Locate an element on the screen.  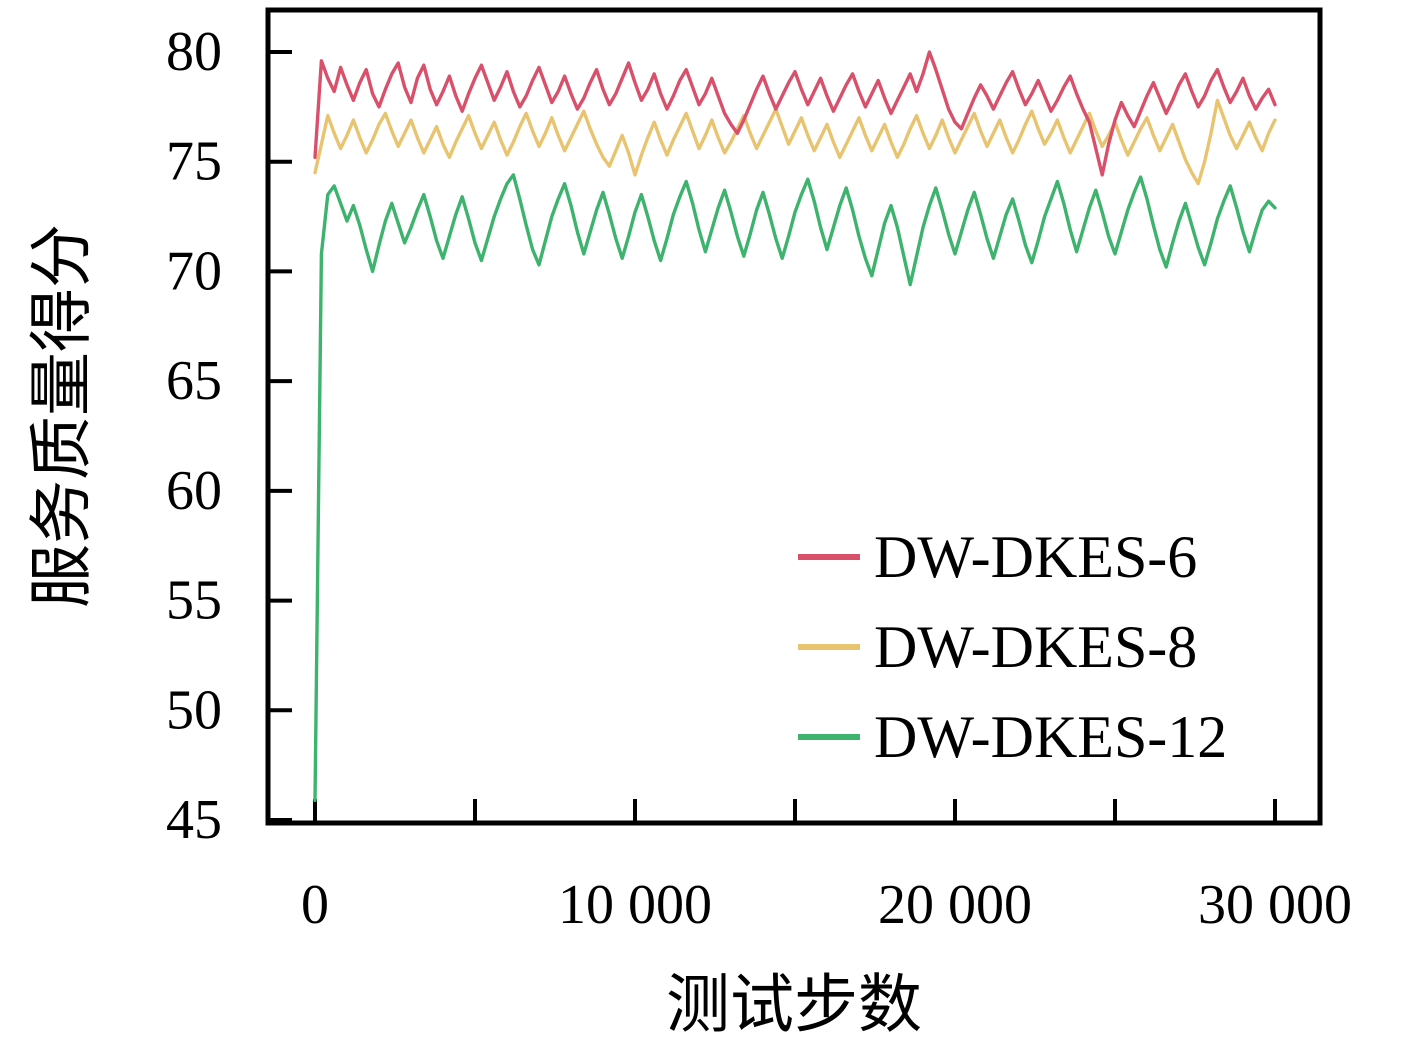
y-tick-label: 75 is located at coordinates (194, 162).